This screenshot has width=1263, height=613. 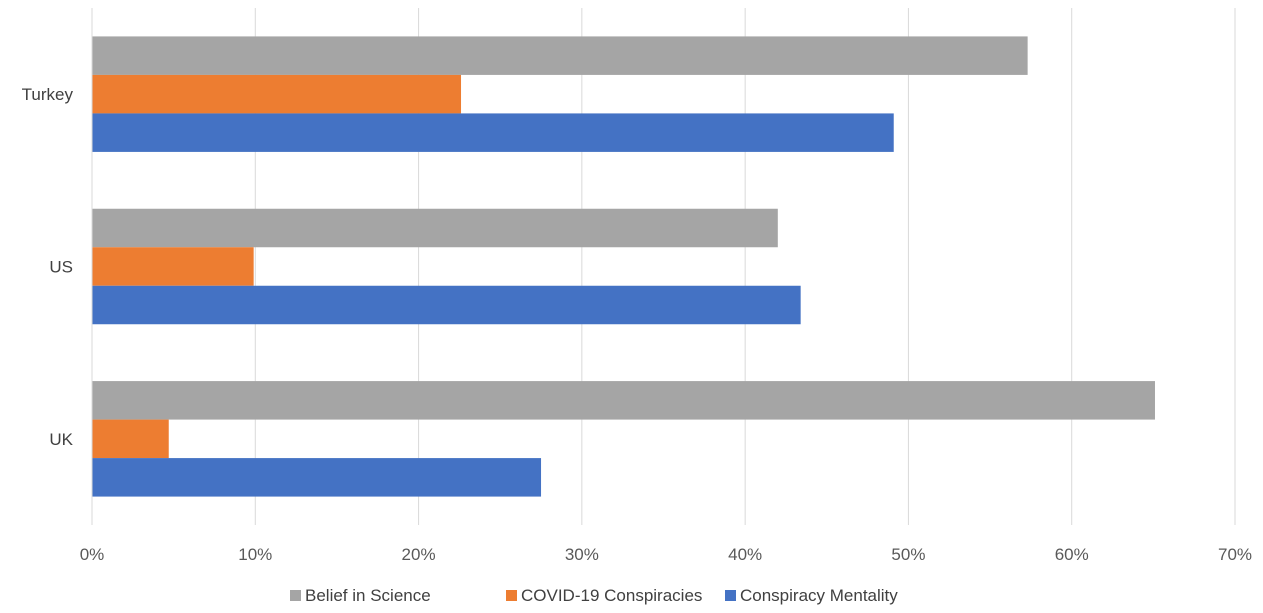 I want to click on x-tick-label: 50%, so click(x=908, y=554).